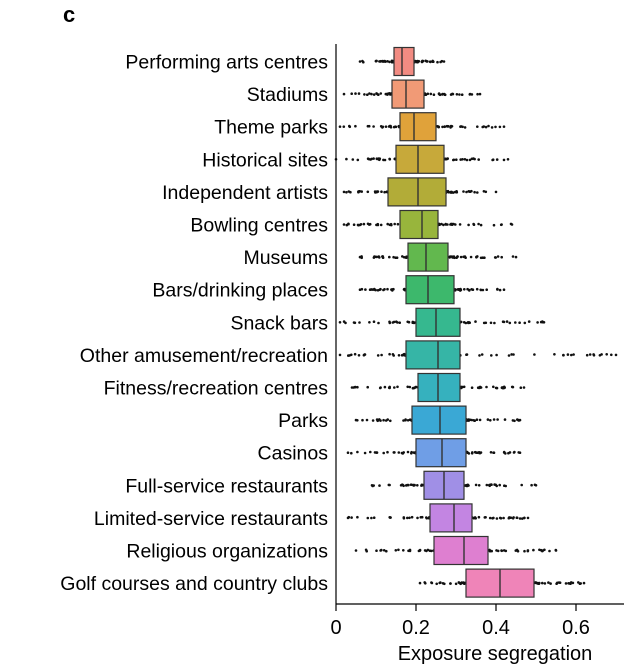  Describe the element at coordinates (495, 654) in the screenshot. I see `x-axis-label: Exposure segregation` at that location.